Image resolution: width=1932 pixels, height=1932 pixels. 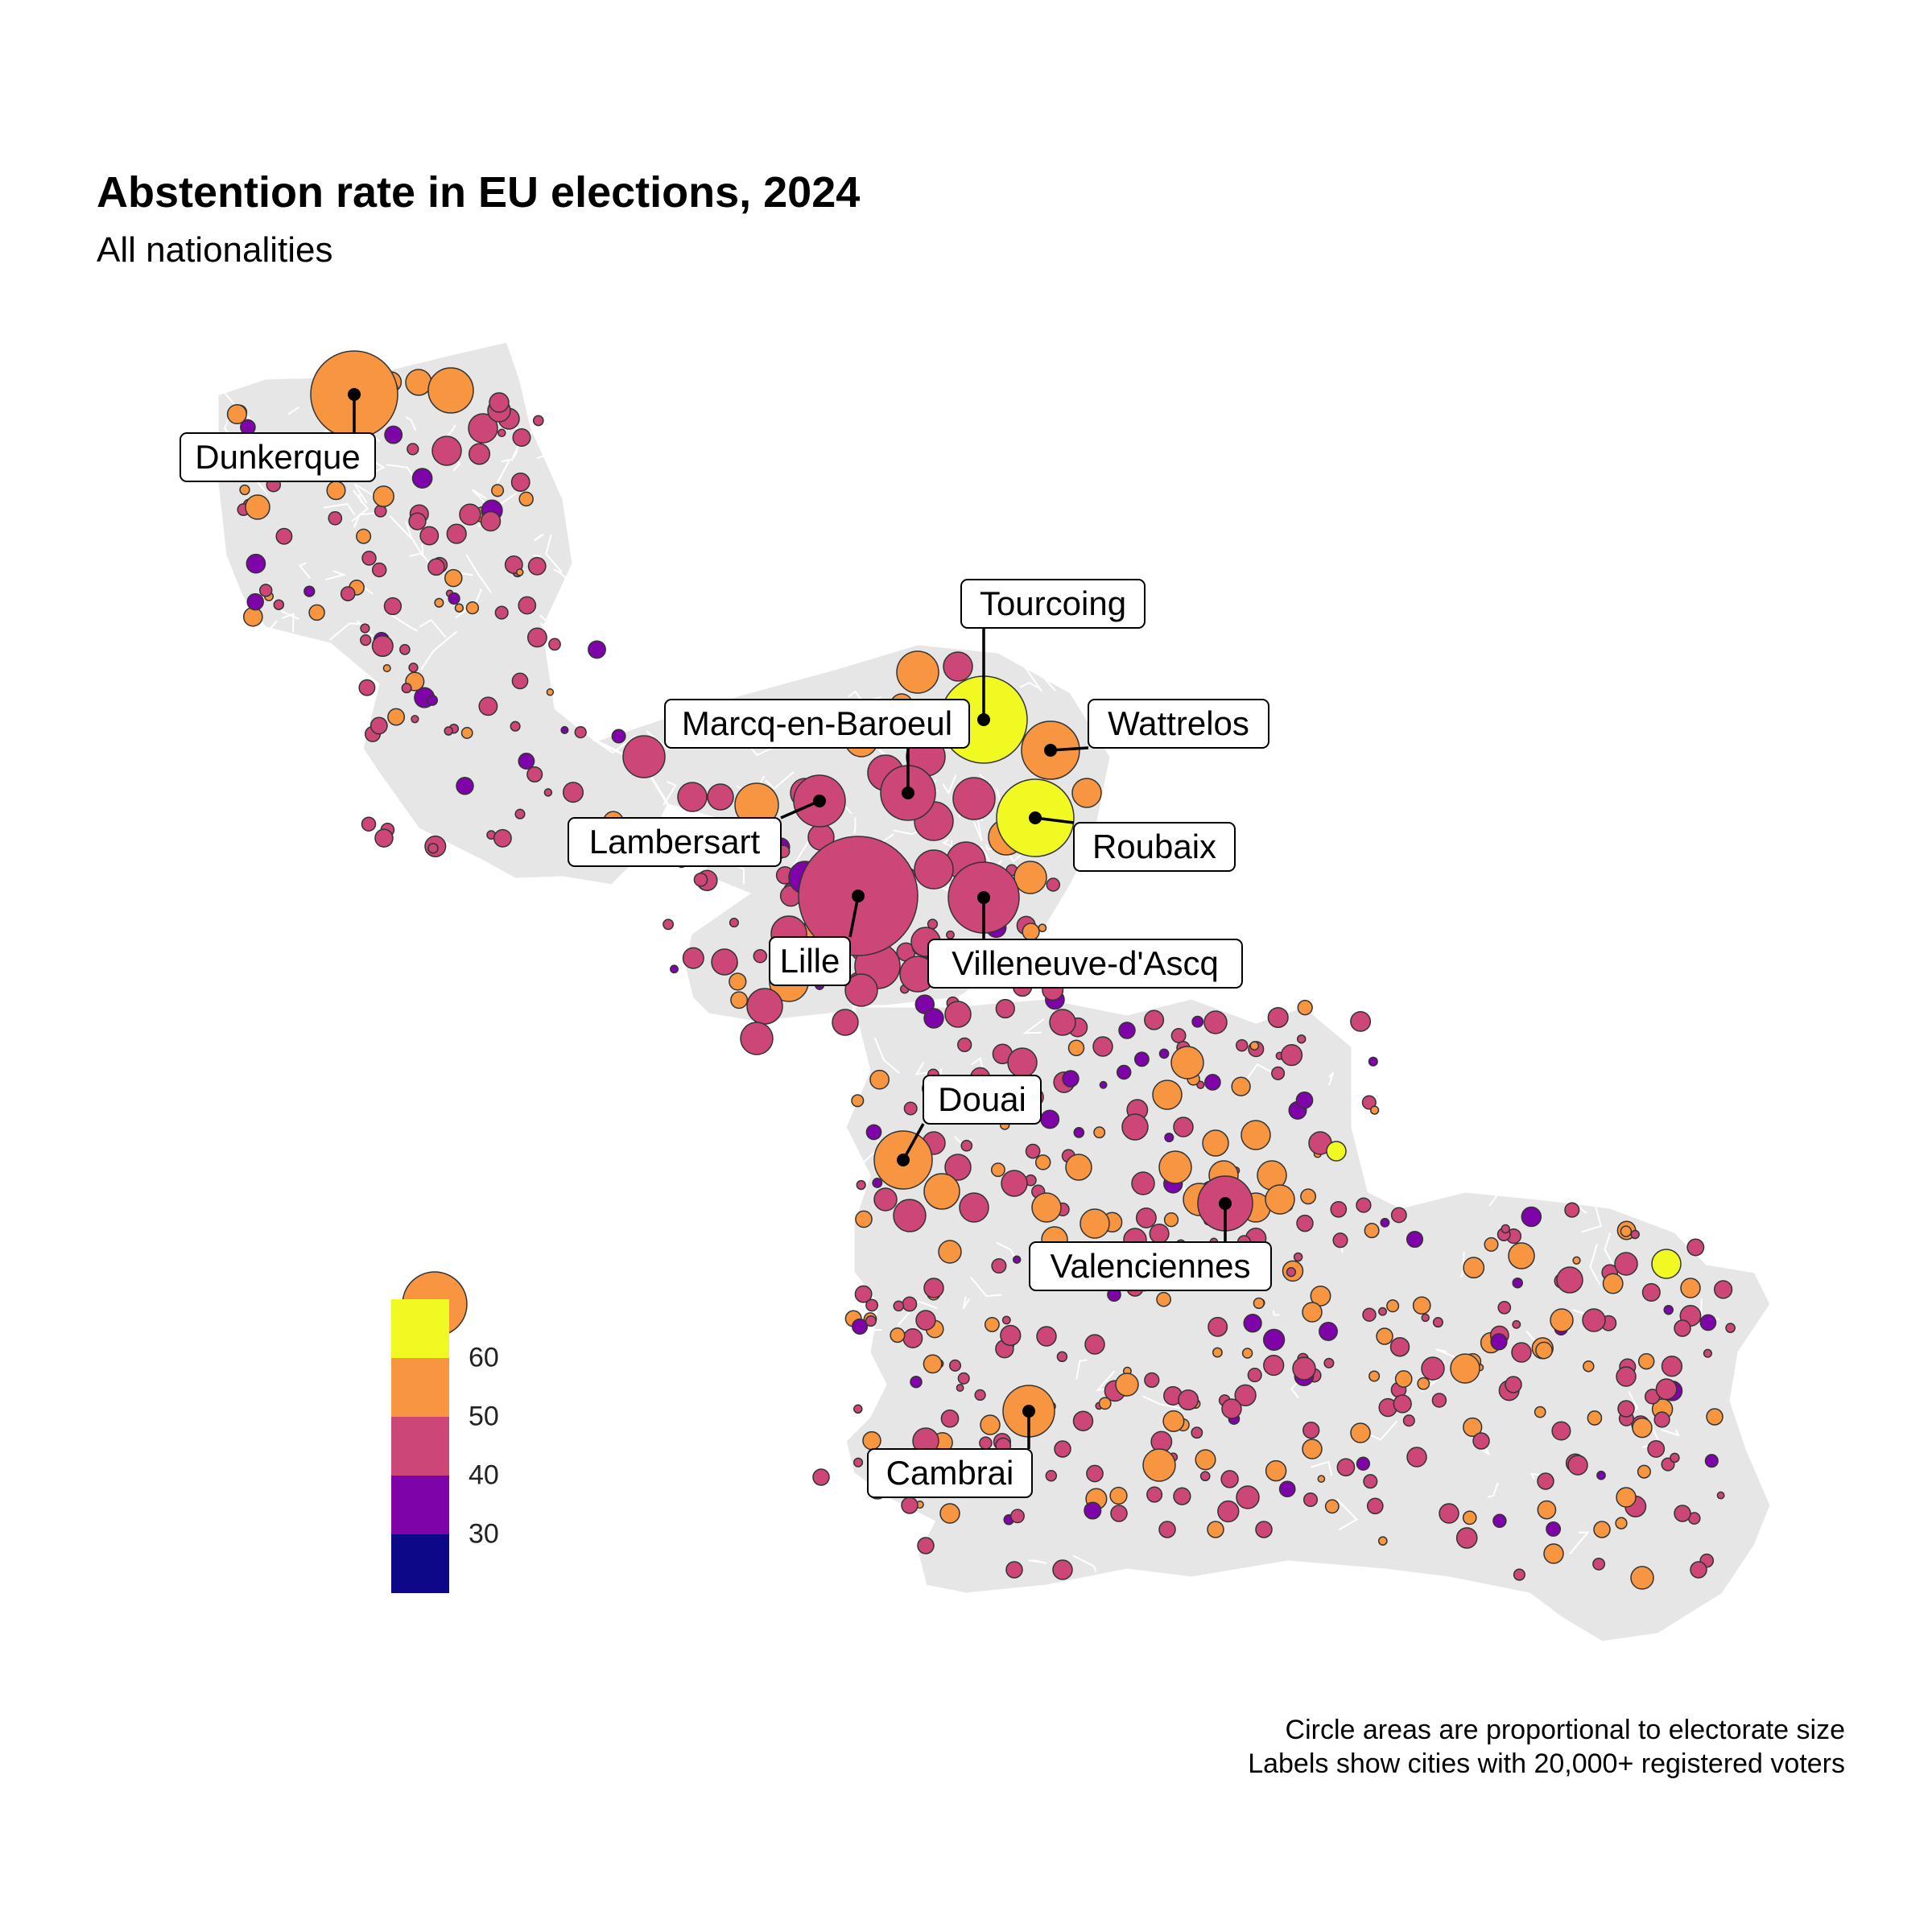 What do you see at coordinates (950, 1473) in the screenshot?
I see `city-name: Cambrai` at bounding box center [950, 1473].